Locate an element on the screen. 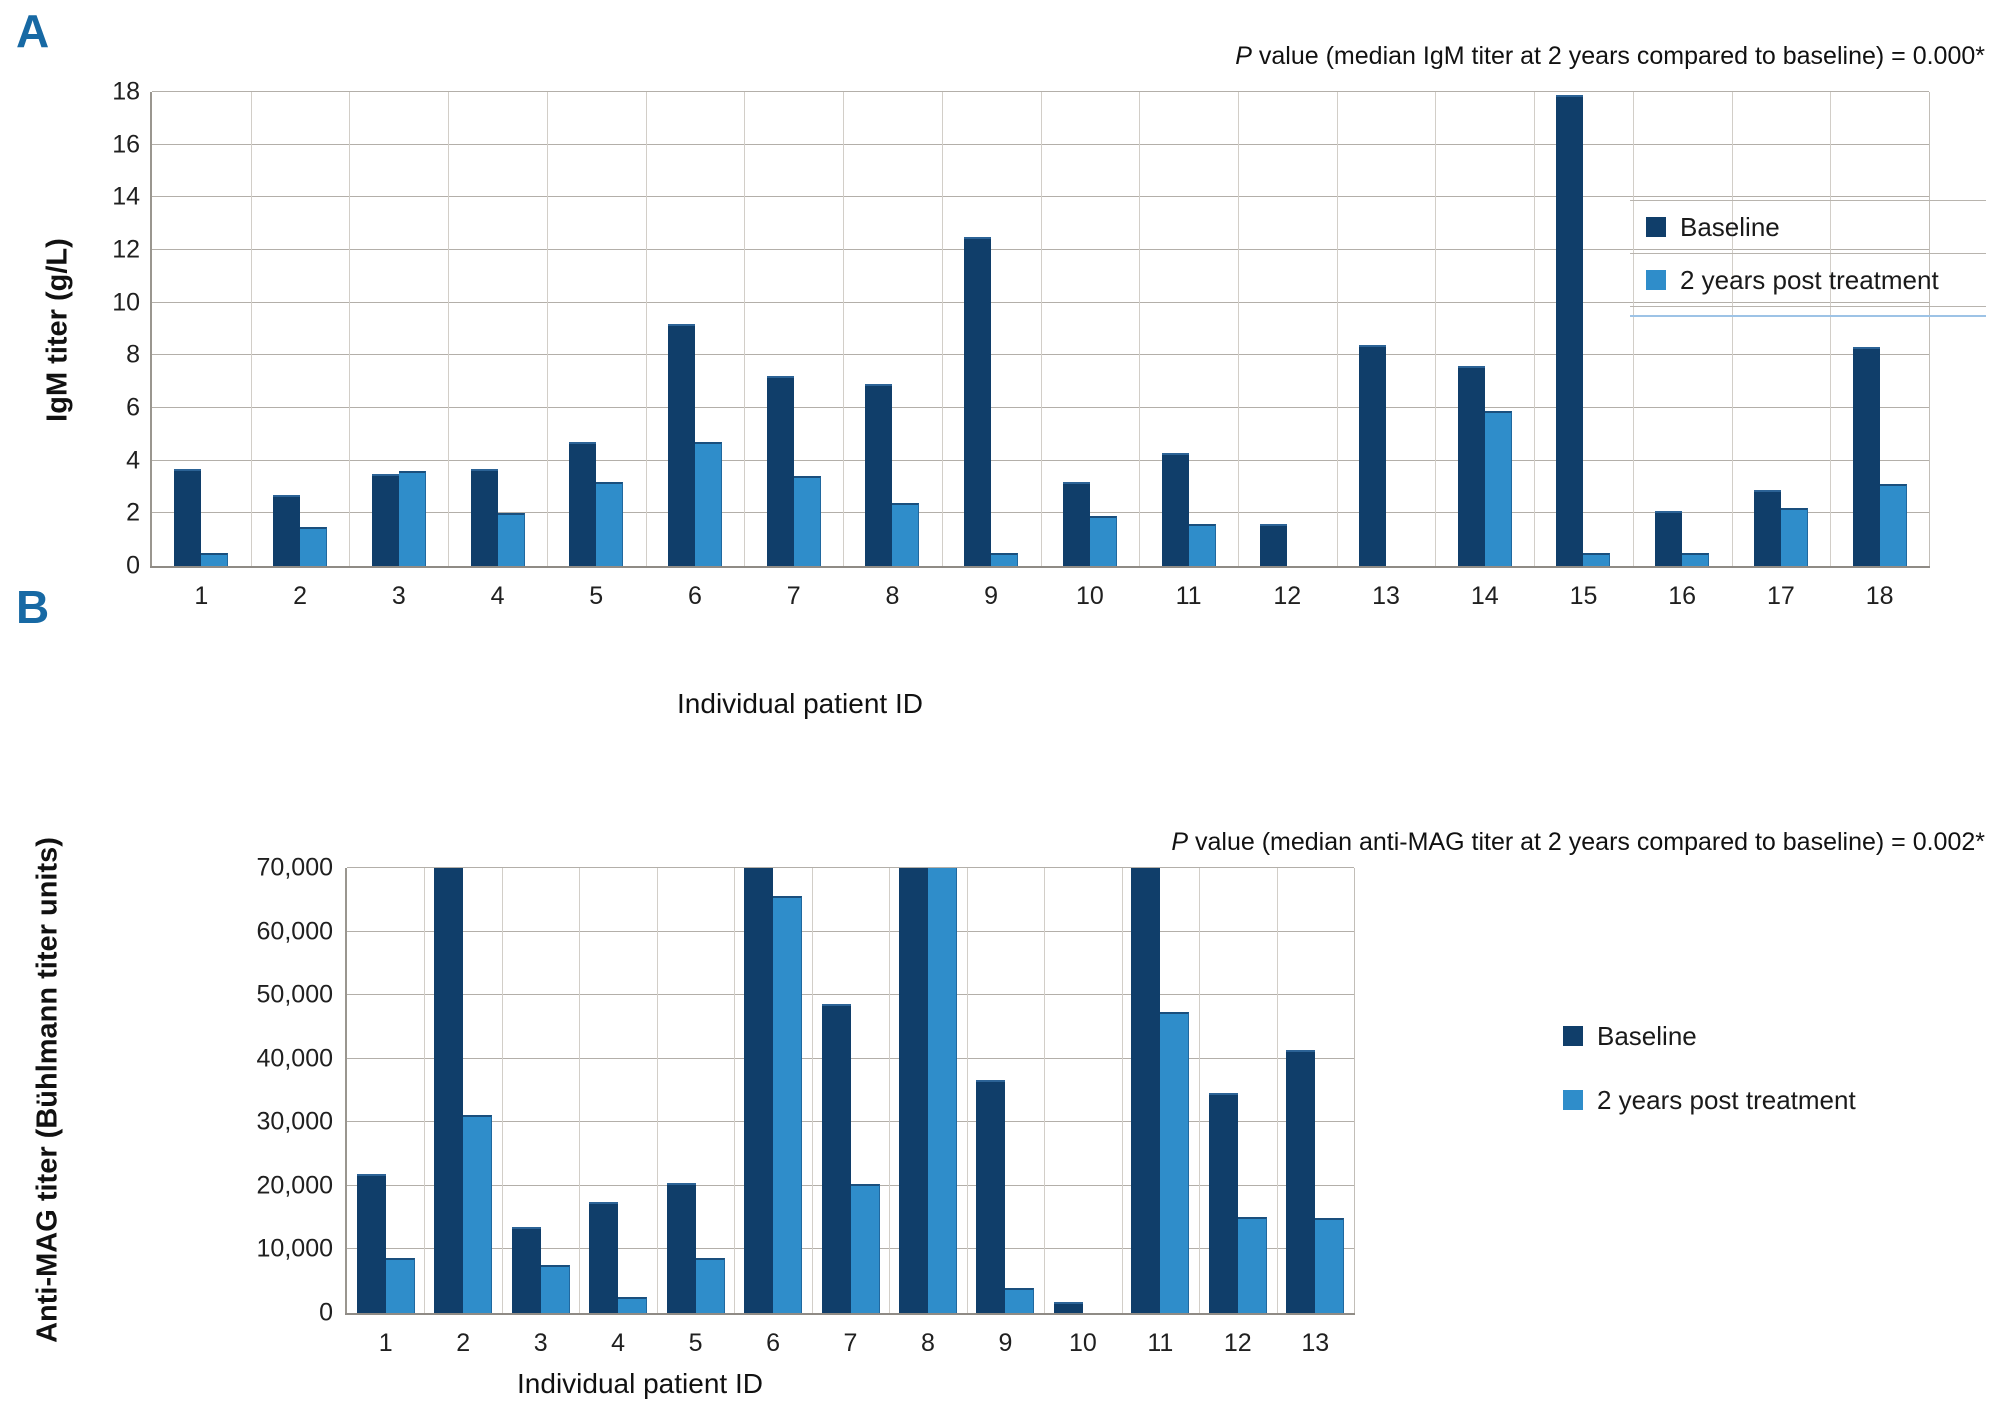 The image size is (2000, 1414). legend-blue-underline is located at coordinates (1808, 316).